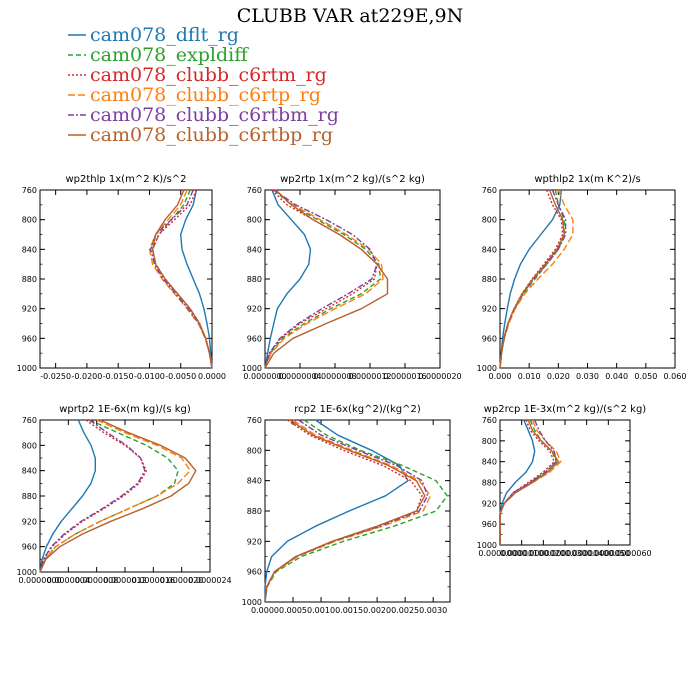  Describe the element at coordinates (169, 55) in the screenshot. I see `legend-label: cam078_expldiff` at that location.